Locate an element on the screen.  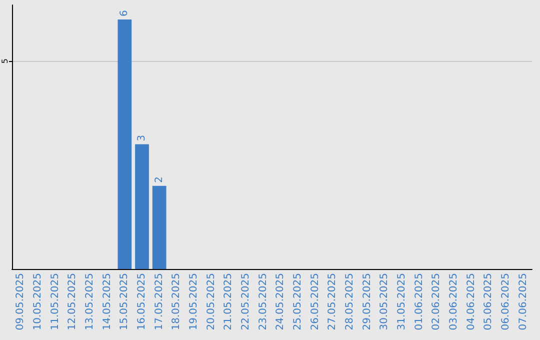
x-tick-label: 03.06.2025 is located at coordinates (454, 301).